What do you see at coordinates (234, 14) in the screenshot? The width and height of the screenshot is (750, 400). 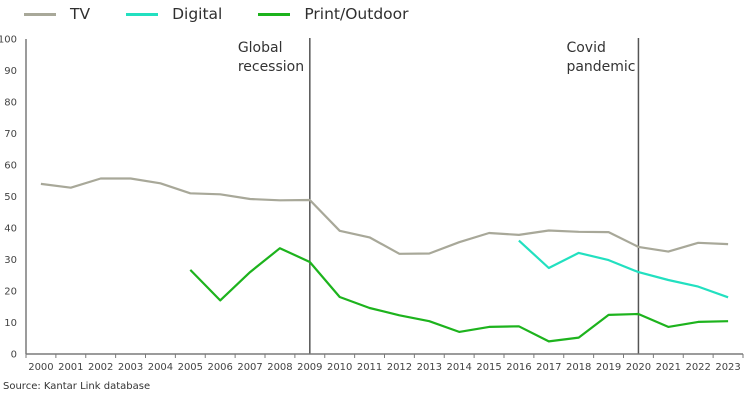 I see `chart-legend: TV Digital Print/Outdoor` at bounding box center [234, 14].